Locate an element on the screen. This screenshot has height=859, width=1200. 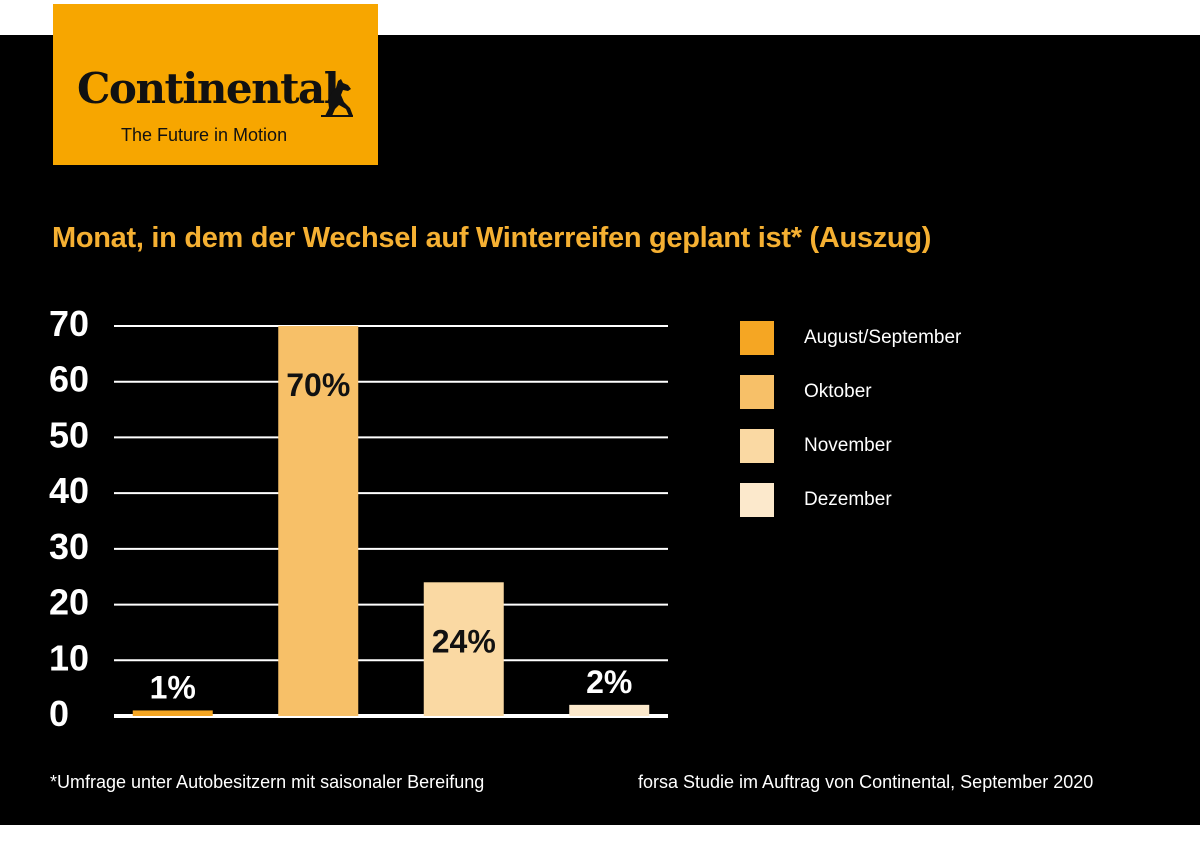
y-tick-label: 20 is located at coordinates (69, 602).